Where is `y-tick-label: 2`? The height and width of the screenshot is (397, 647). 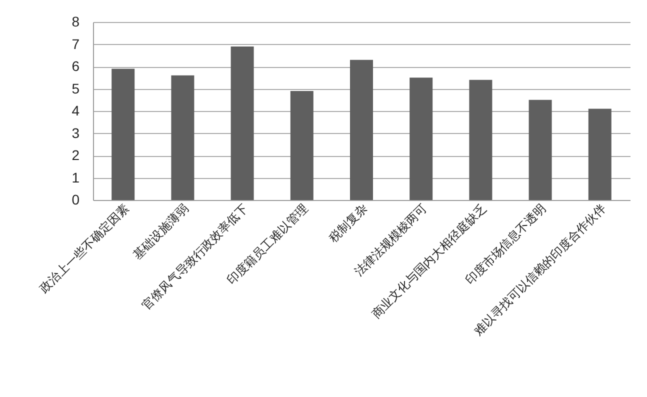
y-tick-label: 2 is located at coordinates (76, 155).